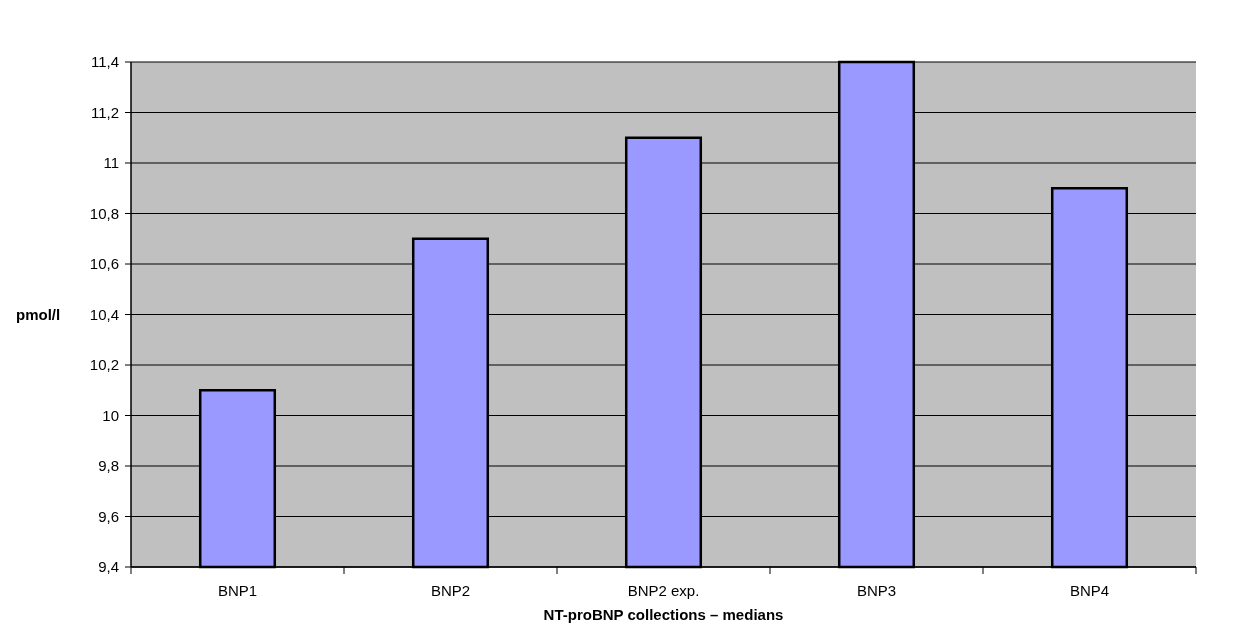 This screenshot has width=1254, height=625. Describe the element at coordinates (108, 466) in the screenshot. I see `y-tick-label: 9,8` at that location.